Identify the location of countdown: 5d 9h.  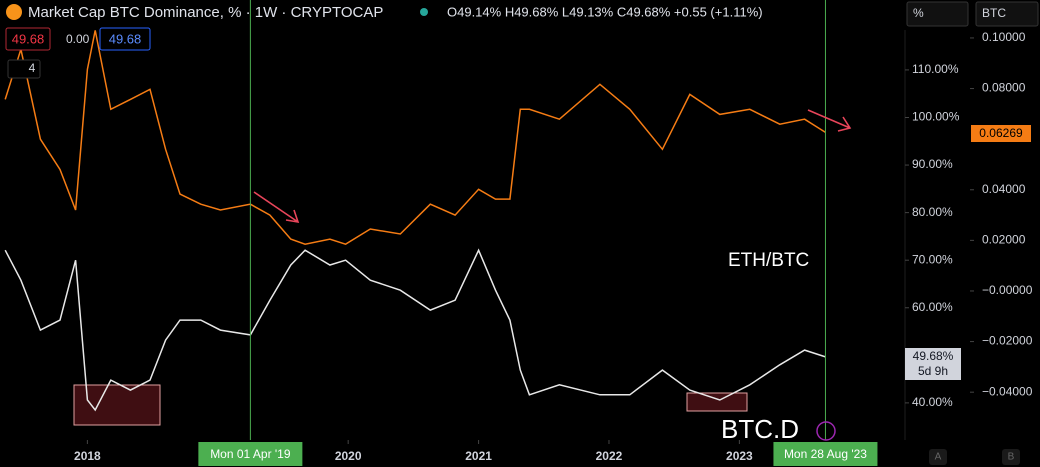
(933, 371).